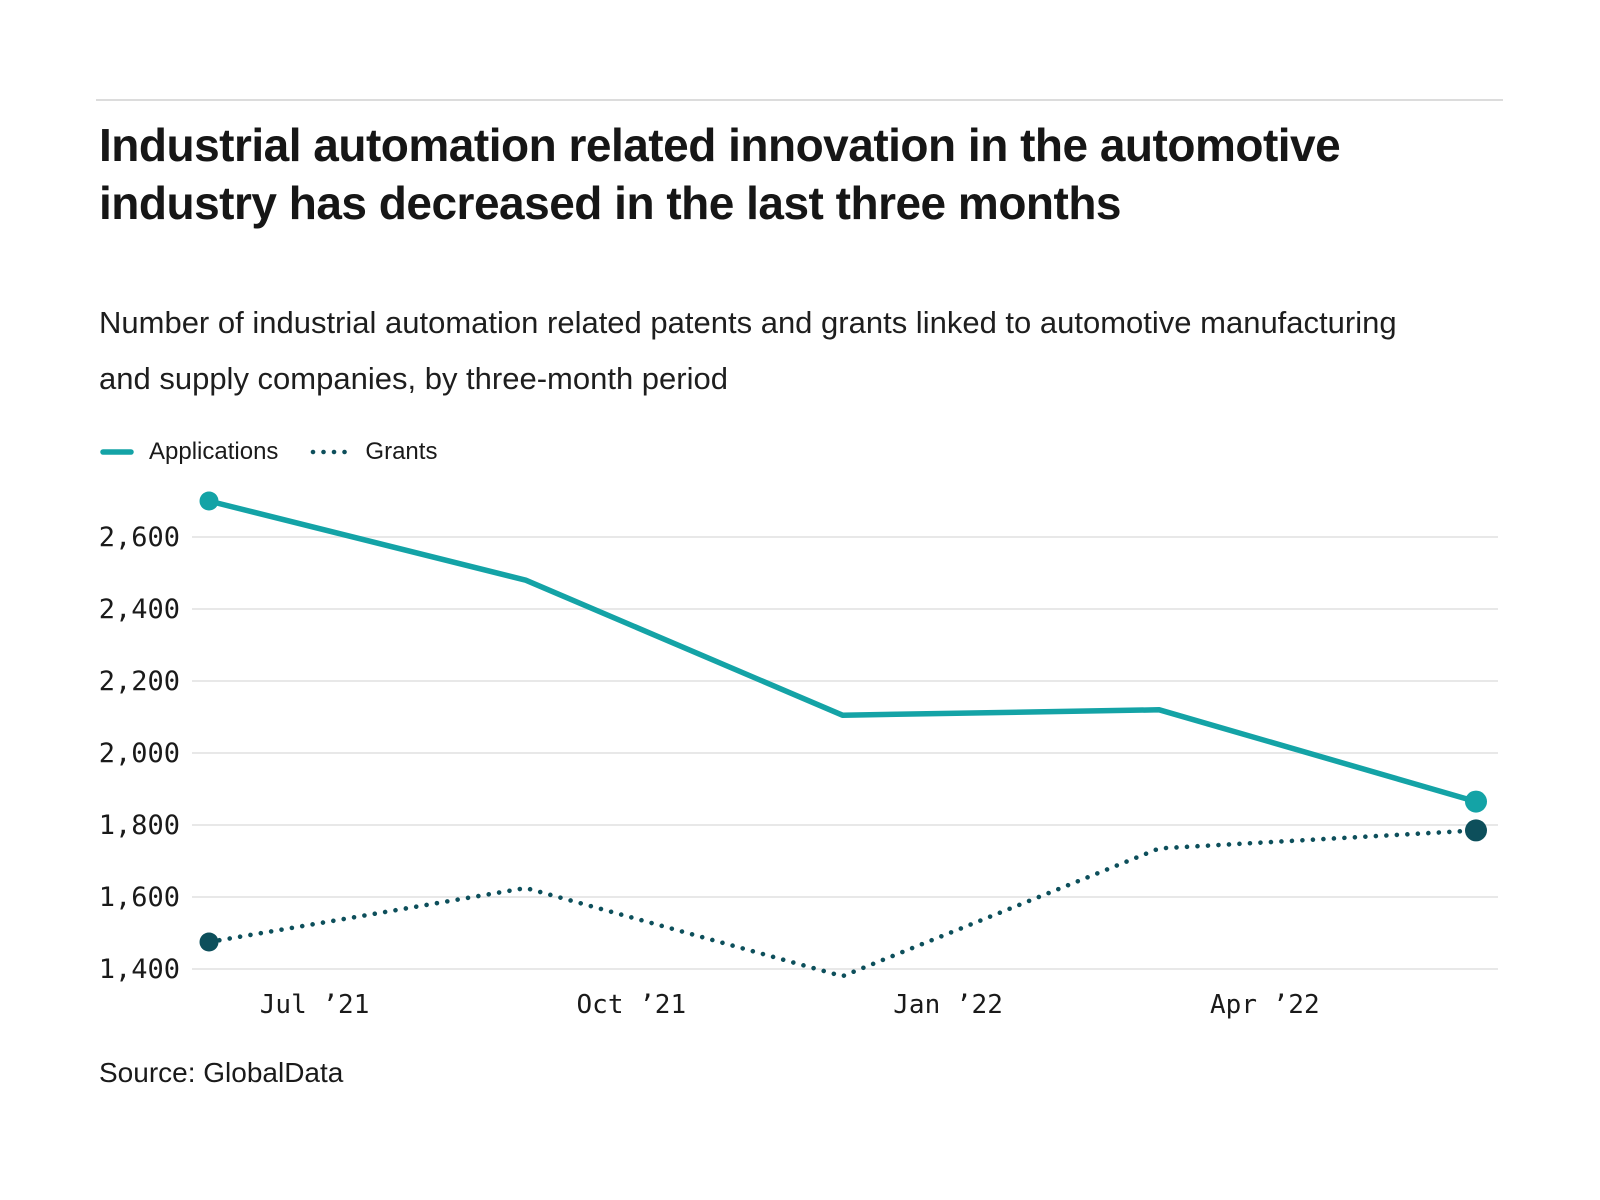 This screenshot has height=1200, width=1600. I want to click on source-note: Source: GlobalData, so click(221, 1072).